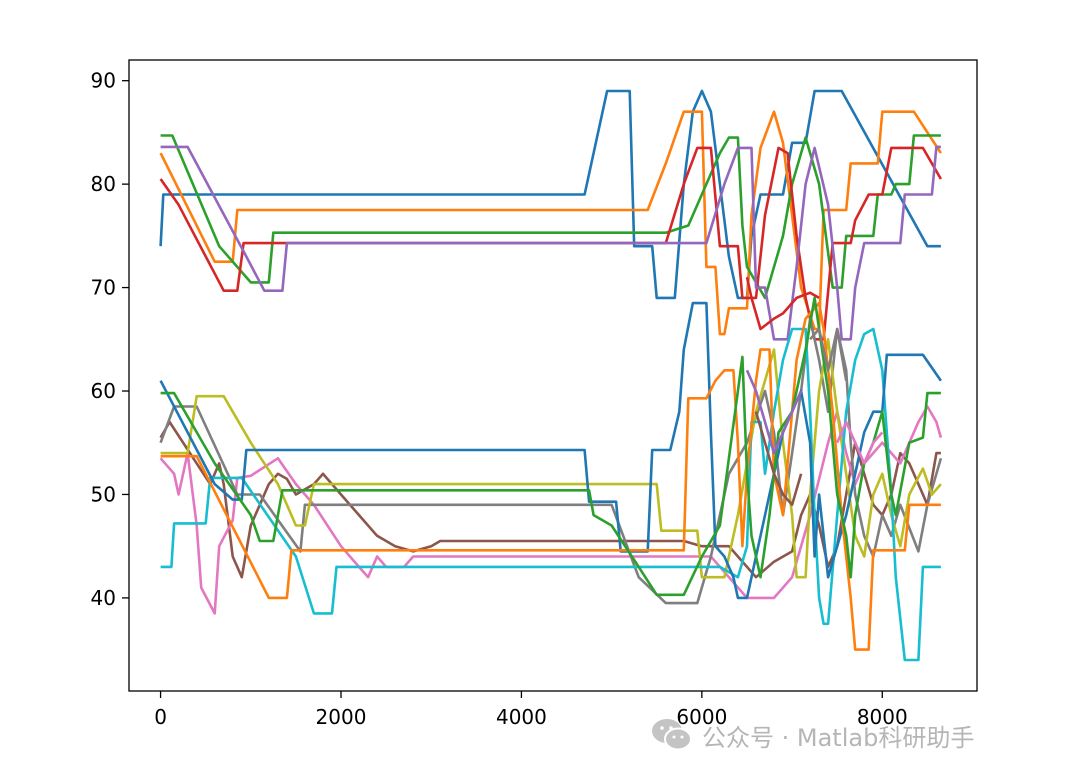 The height and width of the screenshot is (775, 1080). Describe the element at coordinates (882, 717) in the screenshot. I see `x-tick-label: 8000` at that location.